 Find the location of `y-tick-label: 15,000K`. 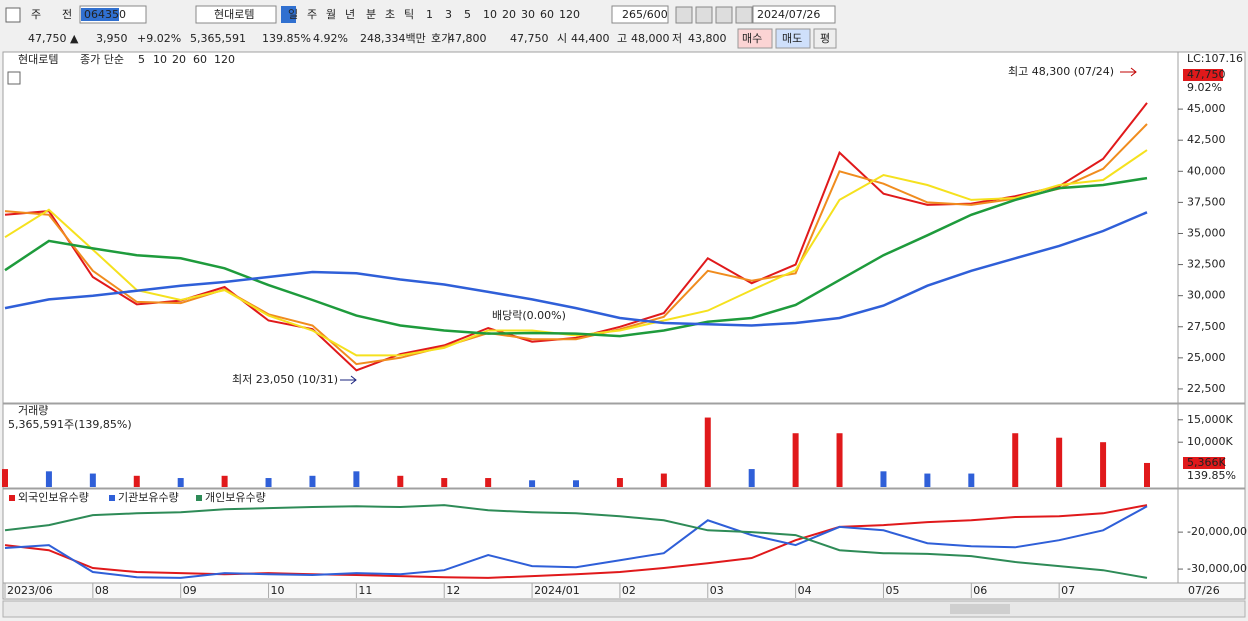

y-tick-label: 15,000K is located at coordinates (1210, 419).